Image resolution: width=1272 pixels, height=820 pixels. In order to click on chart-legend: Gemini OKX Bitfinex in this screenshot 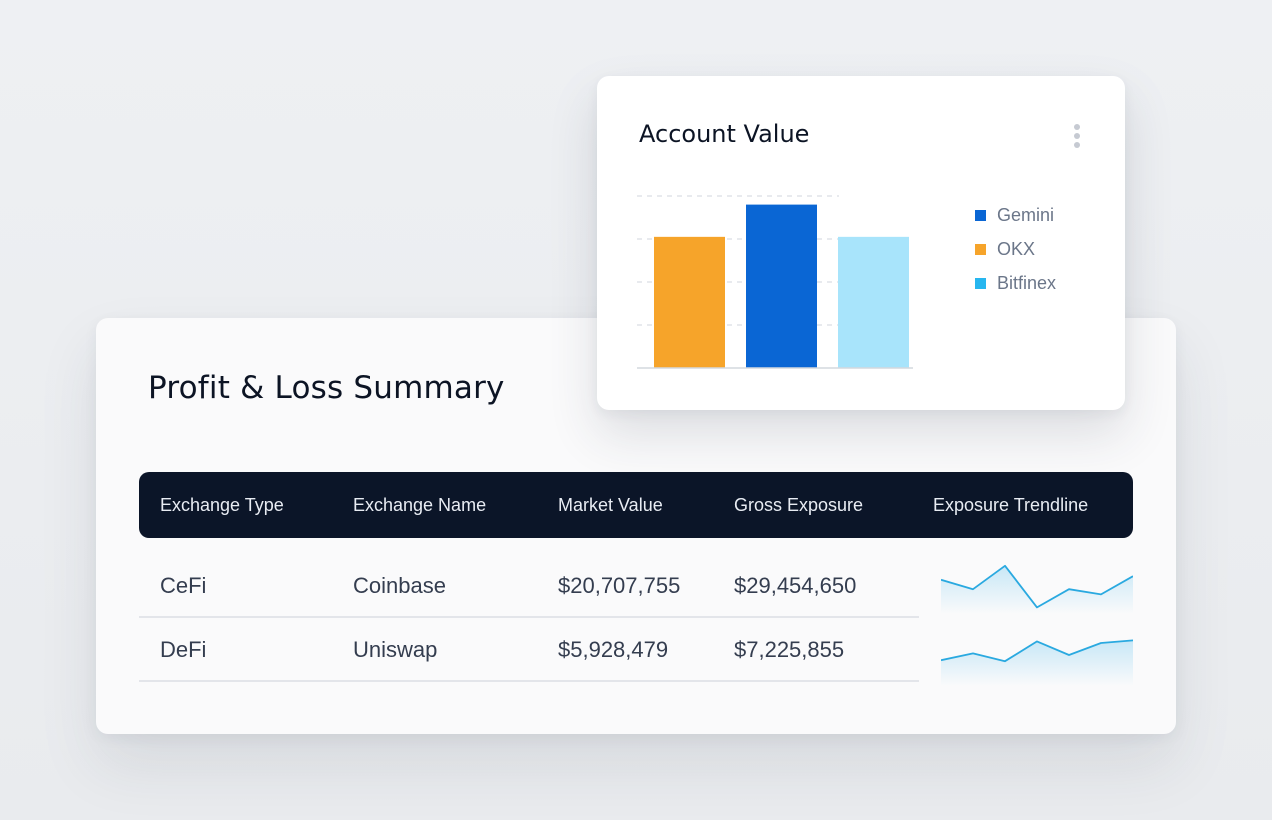, I will do `click(1015, 249)`.